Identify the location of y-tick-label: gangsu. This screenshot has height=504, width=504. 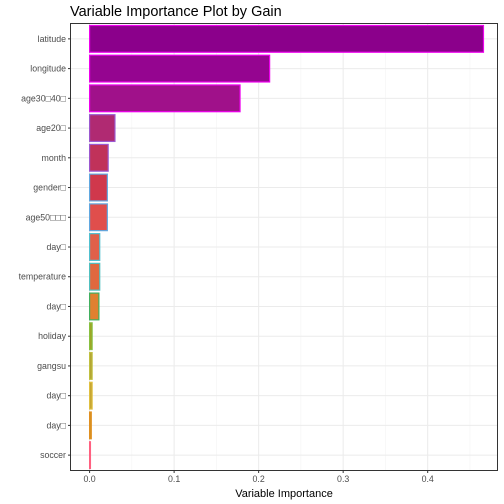
(51, 366).